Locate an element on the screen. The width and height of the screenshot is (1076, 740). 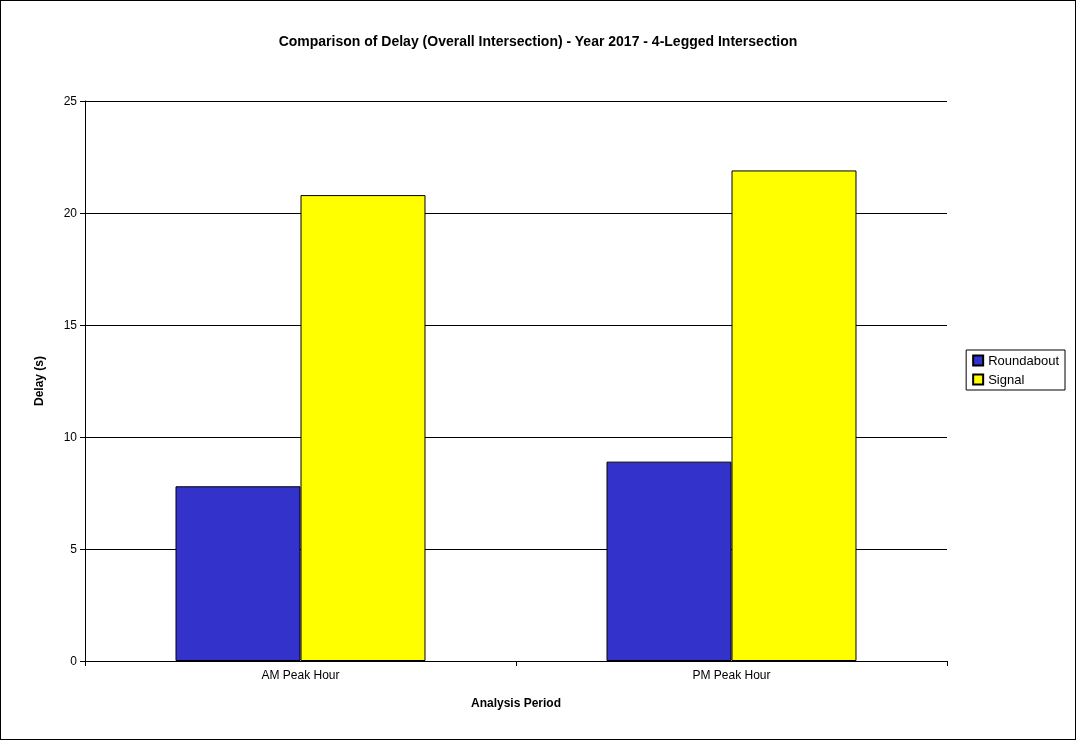
y-tick-label: 0 is located at coordinates (74, 661).